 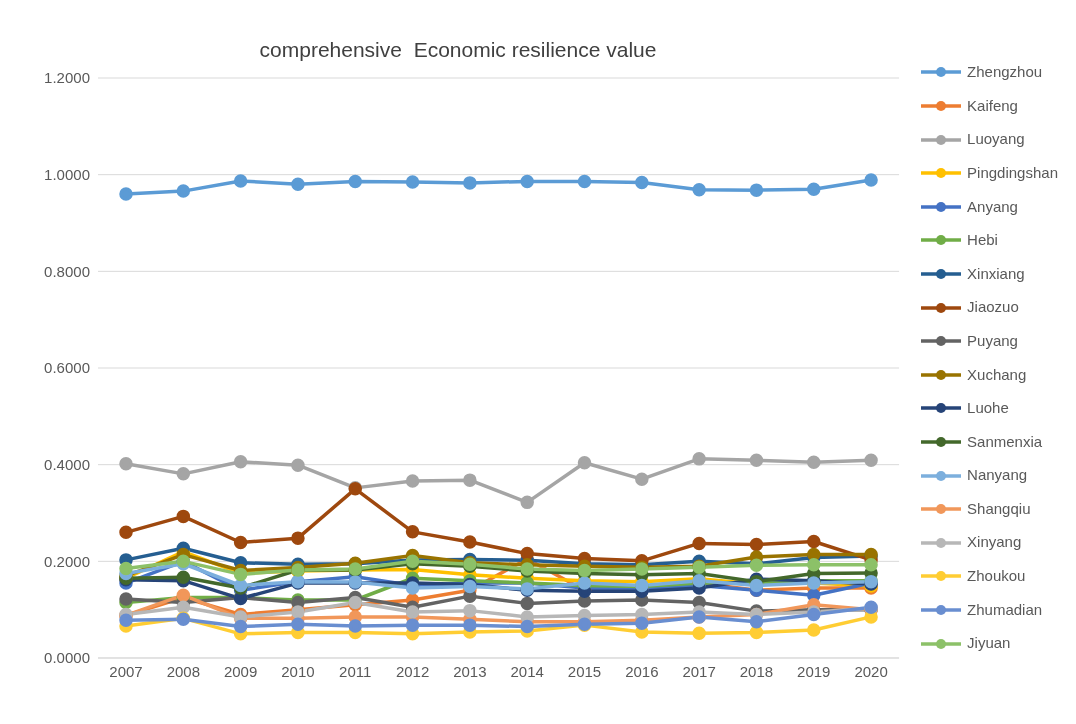 What do you see at coordinates (1005, 441) in the screenshot?
I see `legend-label: Sanmenxia` at bounding box center [1005, 441].